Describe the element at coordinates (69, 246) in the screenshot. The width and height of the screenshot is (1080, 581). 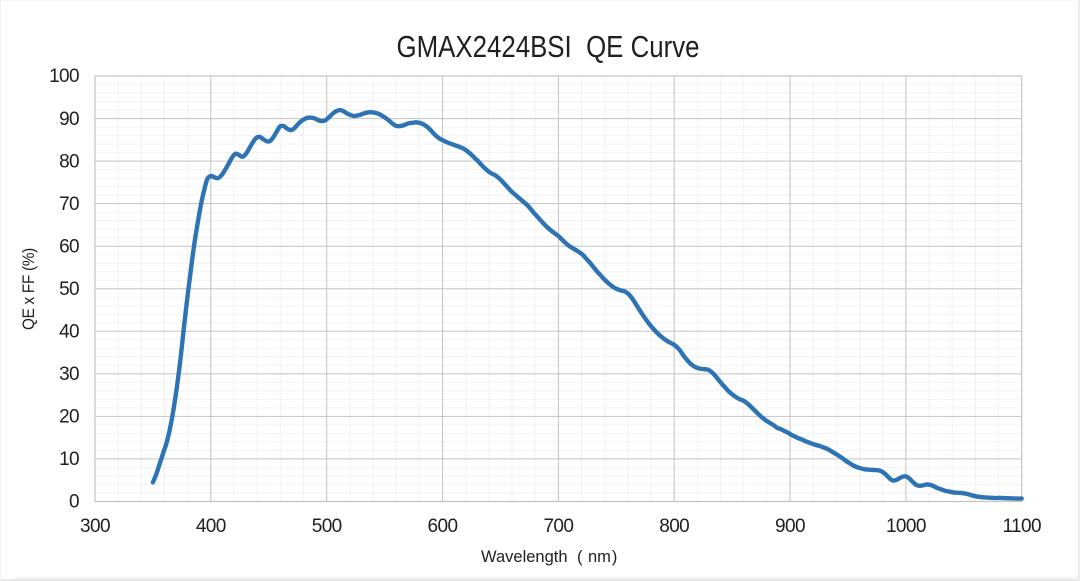
I see `svg-text: 60` at that location.